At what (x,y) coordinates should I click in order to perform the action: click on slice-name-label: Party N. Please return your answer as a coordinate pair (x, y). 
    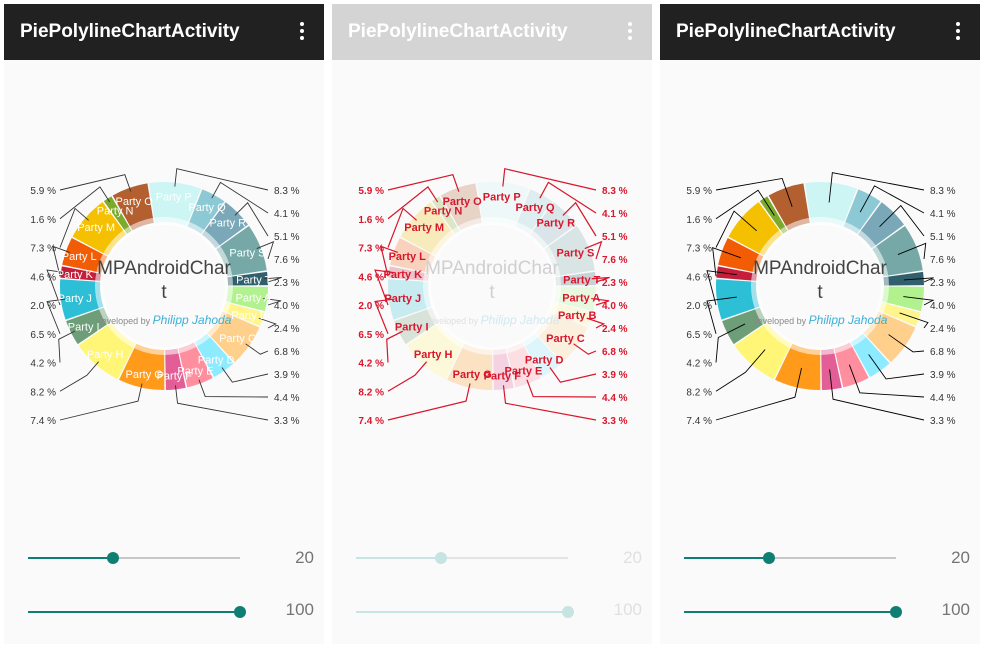
    Looking at the image, I should click on (115, 211).